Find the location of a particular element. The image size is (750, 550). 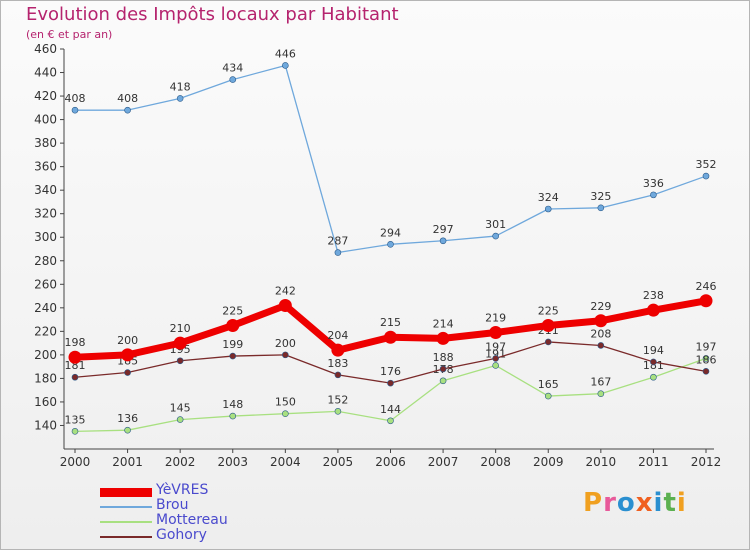

data-label: 325 is located at coordinates (600, 196).